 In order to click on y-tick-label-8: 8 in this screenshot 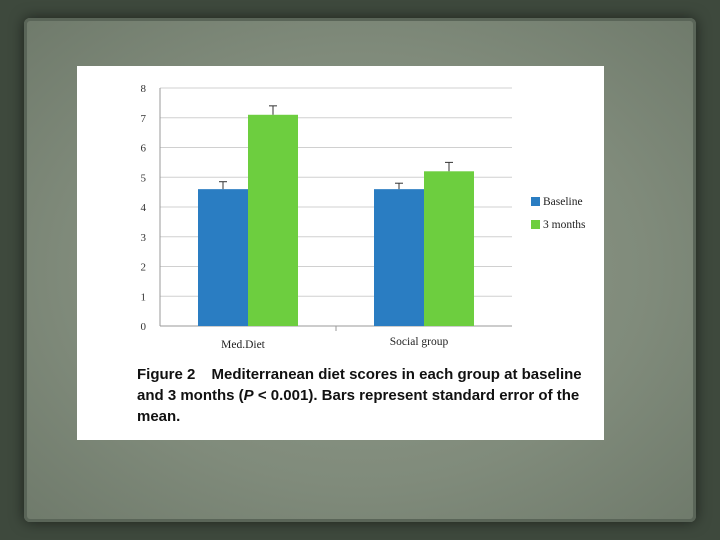, I will do `click(144, 89)`.